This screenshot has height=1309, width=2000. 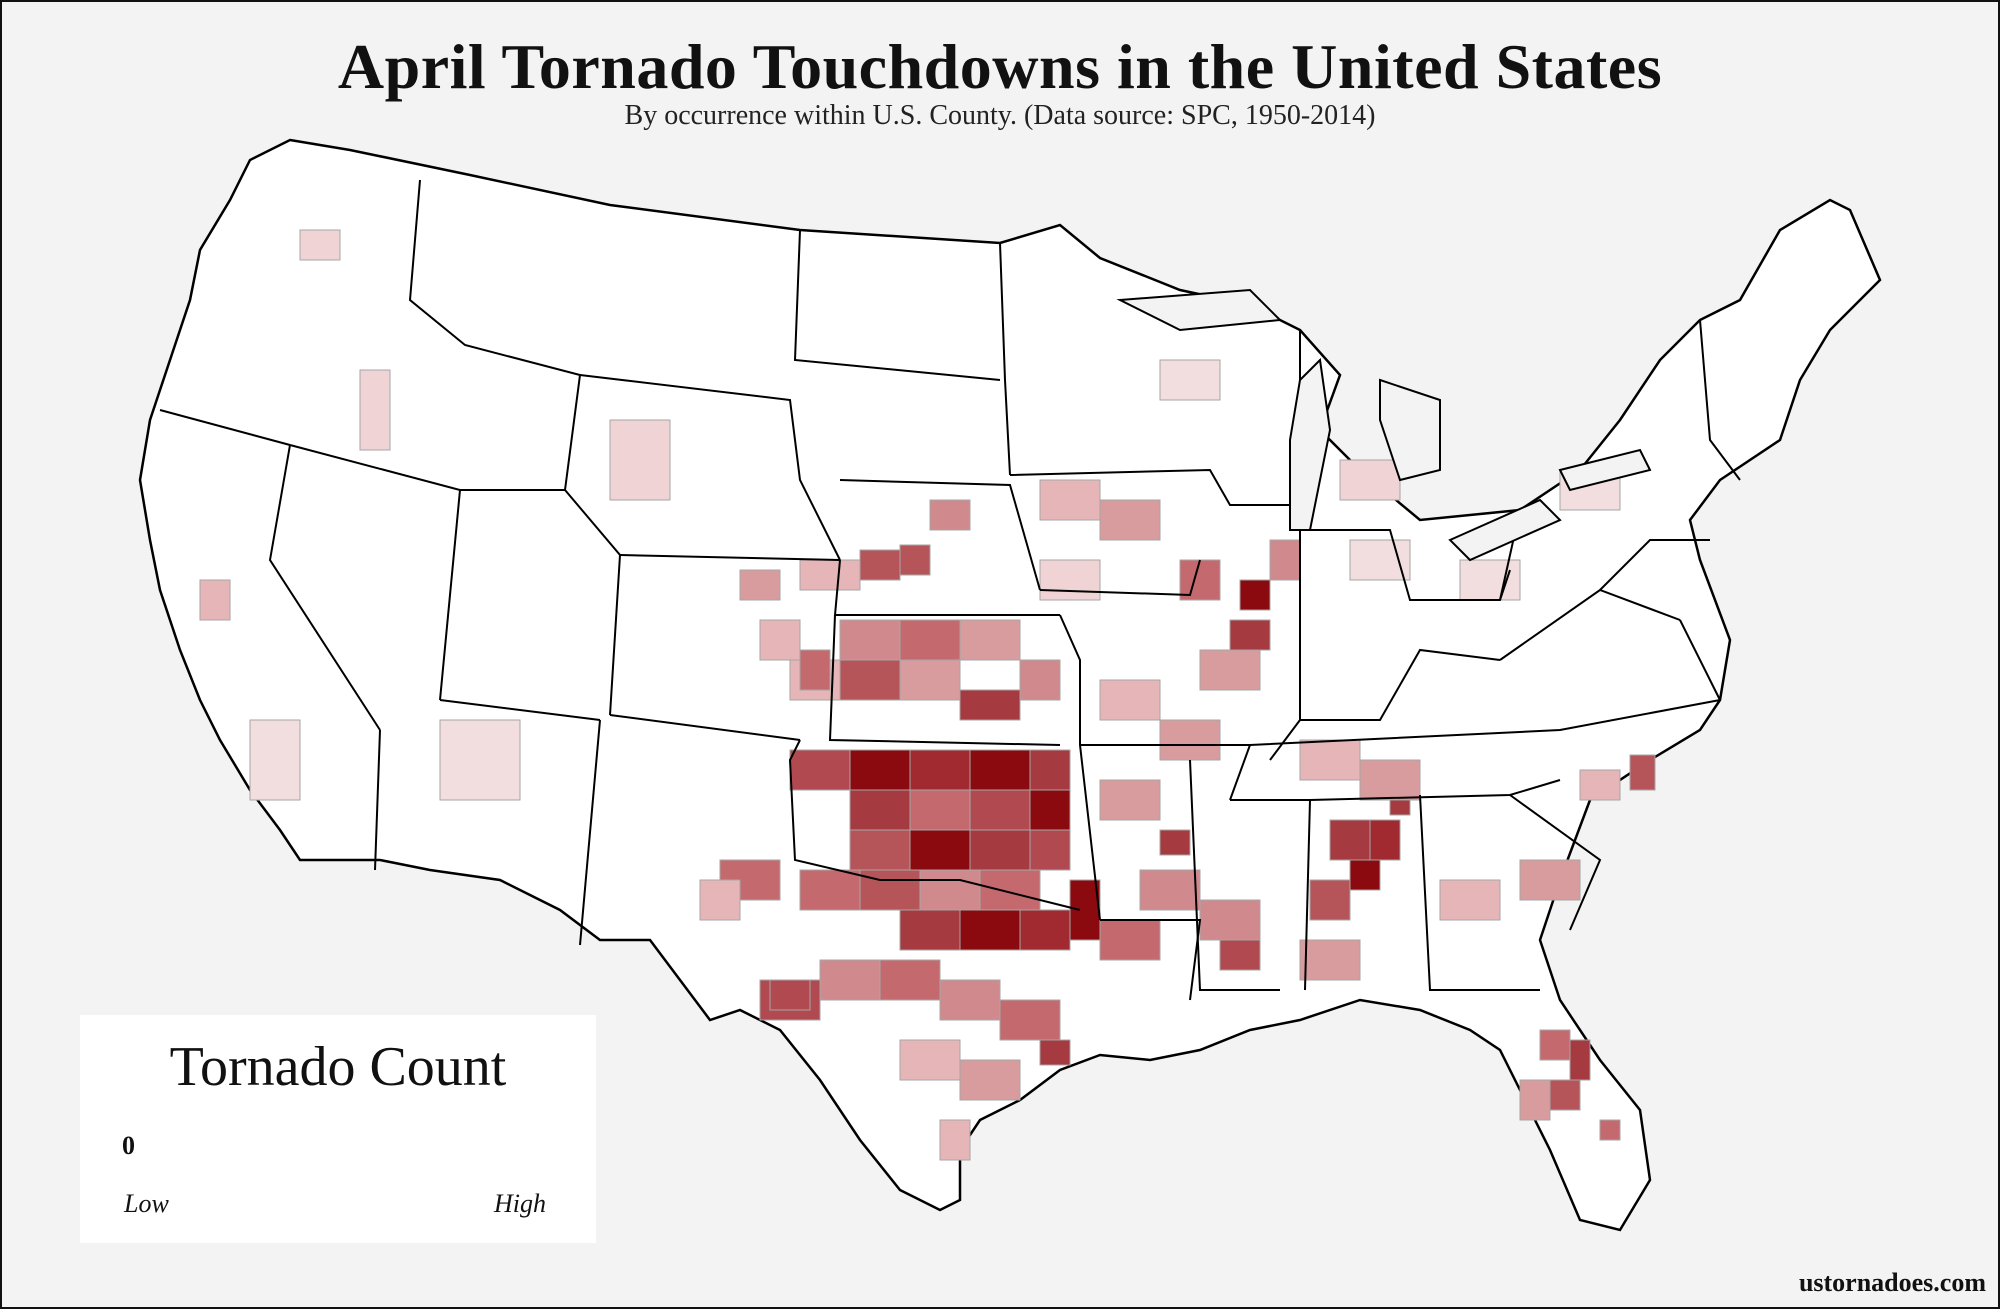 I want to click on legend-max-value: 33, so click(x=529, y=1145).